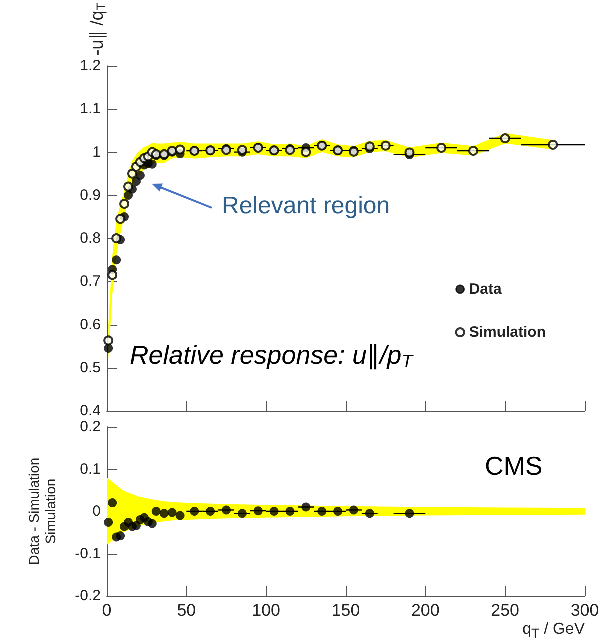 The height and width of the screenshot is (643, 611). What do you see at coordinates (96, 152) in the screenshot?
I see `y-tick-label: 1` at bounding box center [96, 152].